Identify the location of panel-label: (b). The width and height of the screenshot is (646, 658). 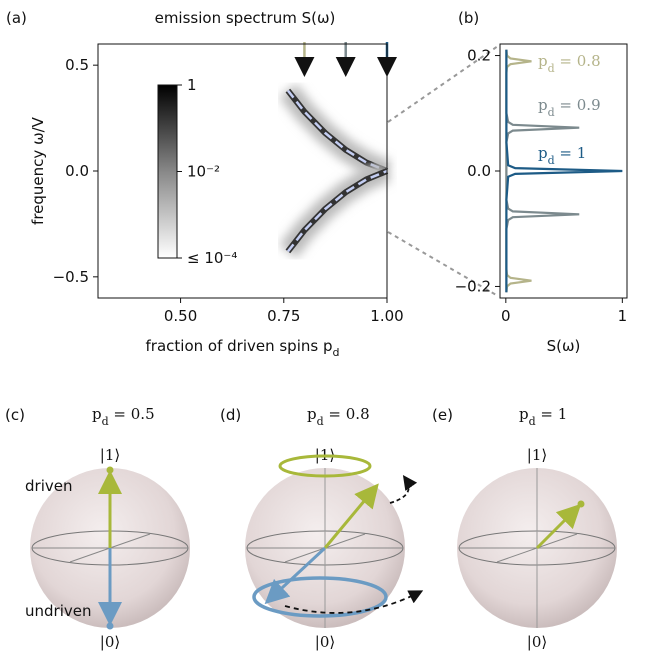
(468, 18).